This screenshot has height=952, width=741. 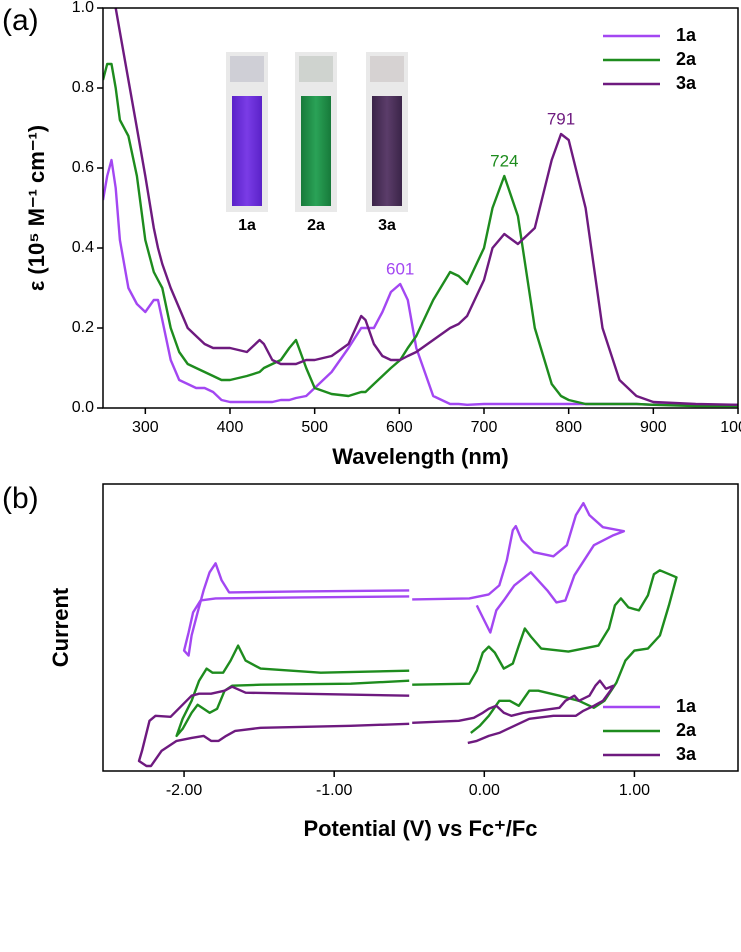 What do you see at coordinates (83, 247) in the screenshot?
I see `y-tick-label: 0.4` at bounding box center [83, 247].